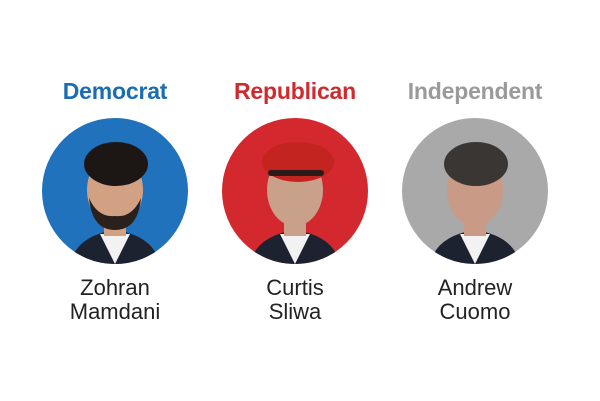  I want to click on candidate-name: Zohran Mamdani, so click(115, 300).